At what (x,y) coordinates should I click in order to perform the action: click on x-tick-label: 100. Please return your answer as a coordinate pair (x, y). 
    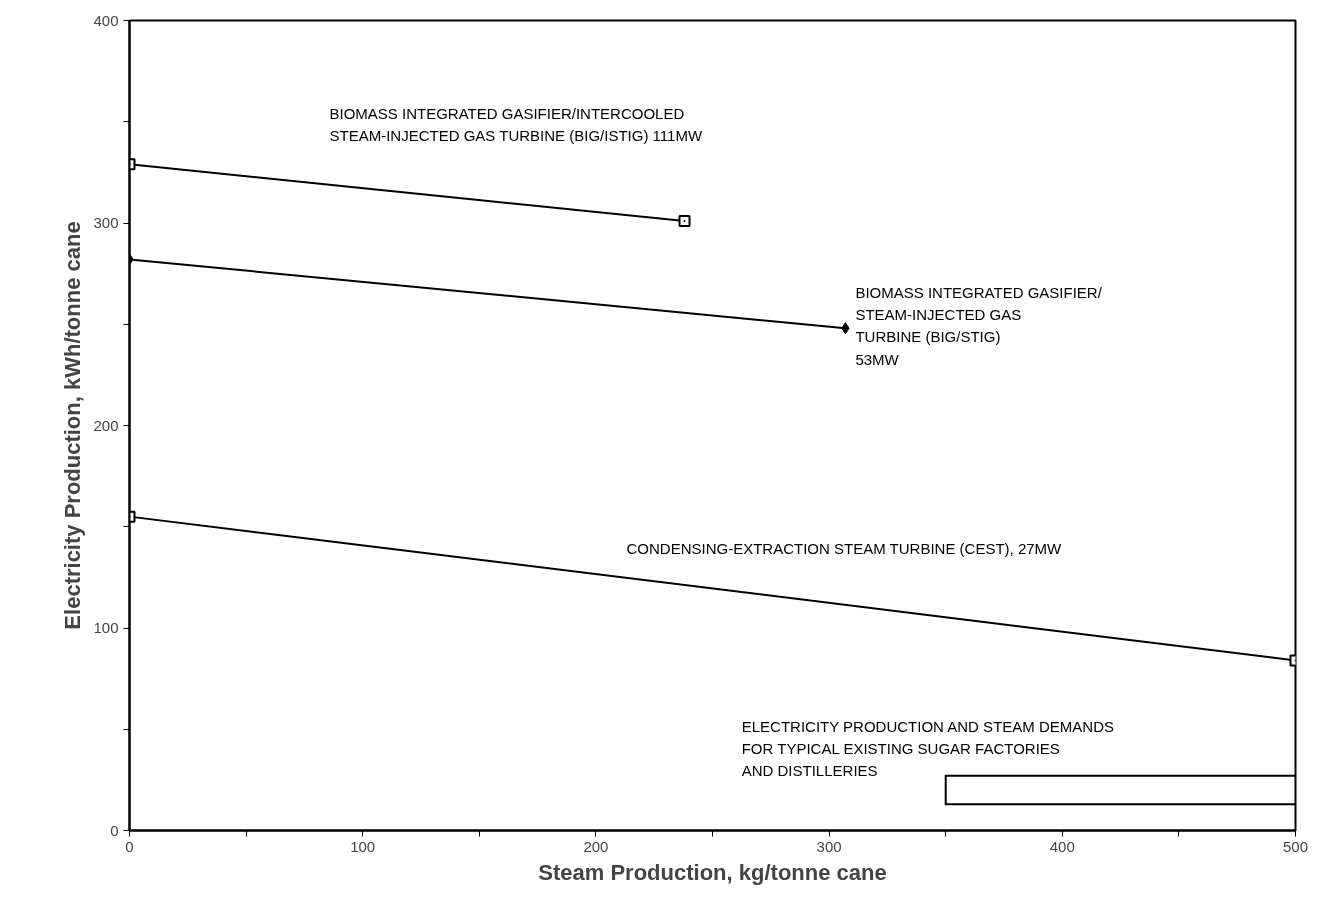
    Looking at the image, I should click on (363, 846).